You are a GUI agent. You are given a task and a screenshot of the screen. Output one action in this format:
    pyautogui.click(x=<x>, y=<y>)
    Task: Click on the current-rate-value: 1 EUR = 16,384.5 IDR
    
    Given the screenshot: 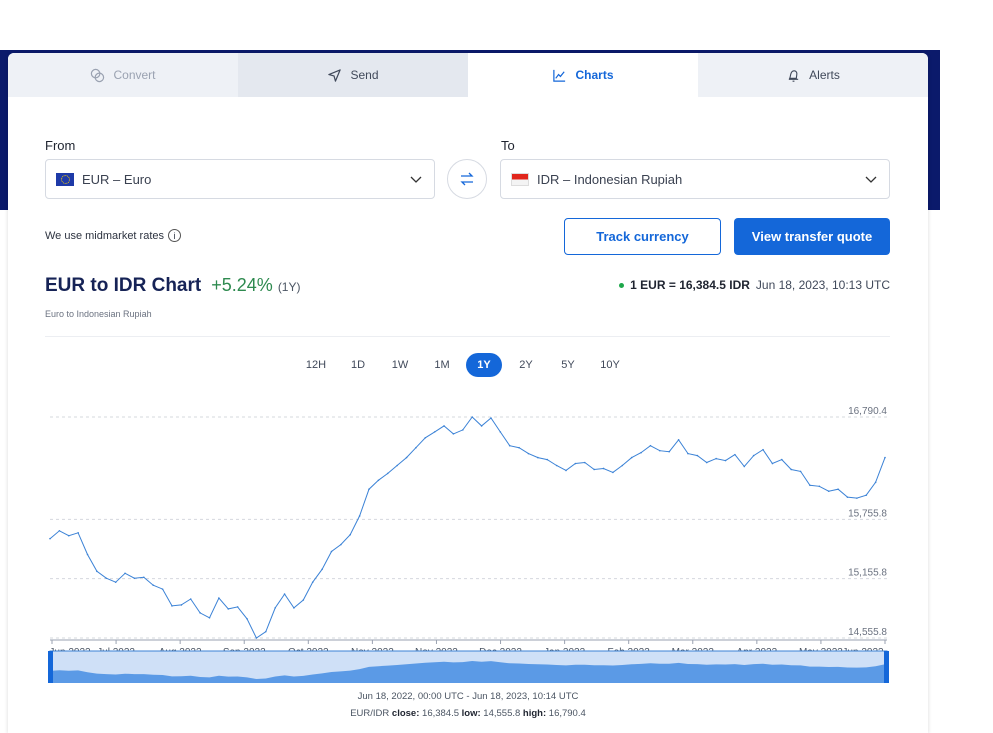 What is the action you would take?
    pyautogui.click(x=690, y=285)
    